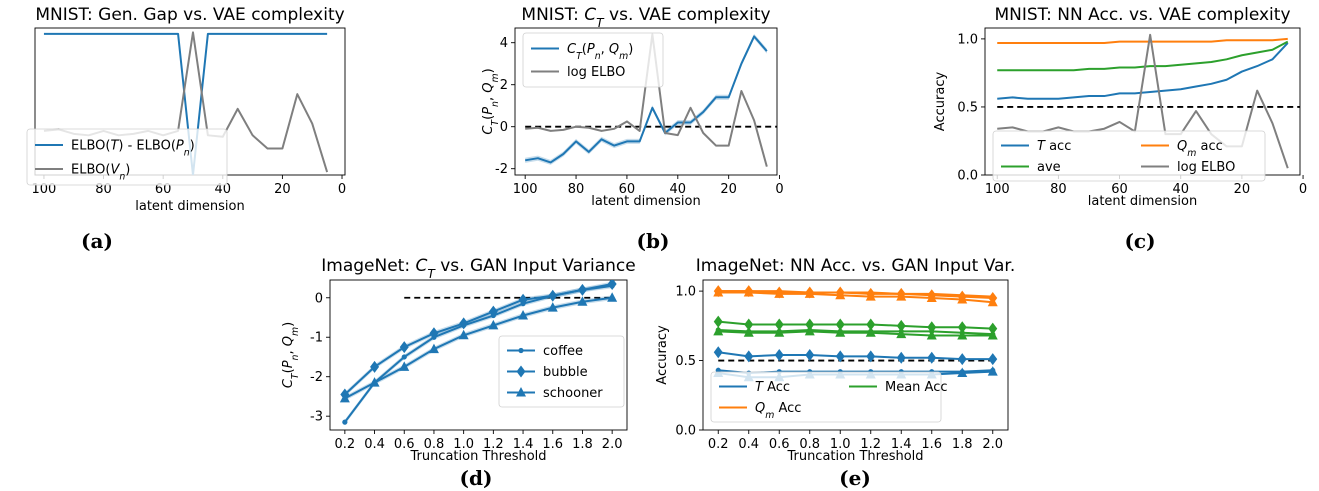 The width and height of the screenshot is (1319, 491). I want to click on chart-e-caption: (e), so click(855, 478).